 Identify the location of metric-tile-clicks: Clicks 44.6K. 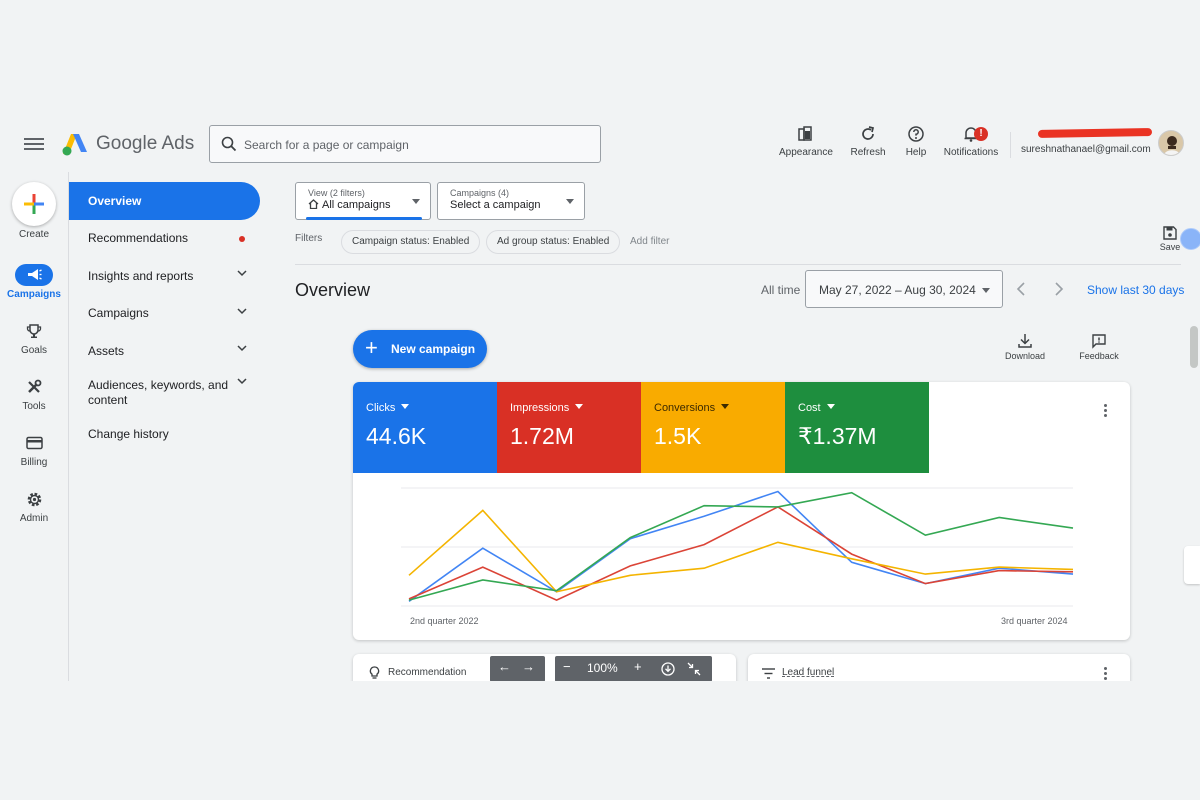
(425, 427).